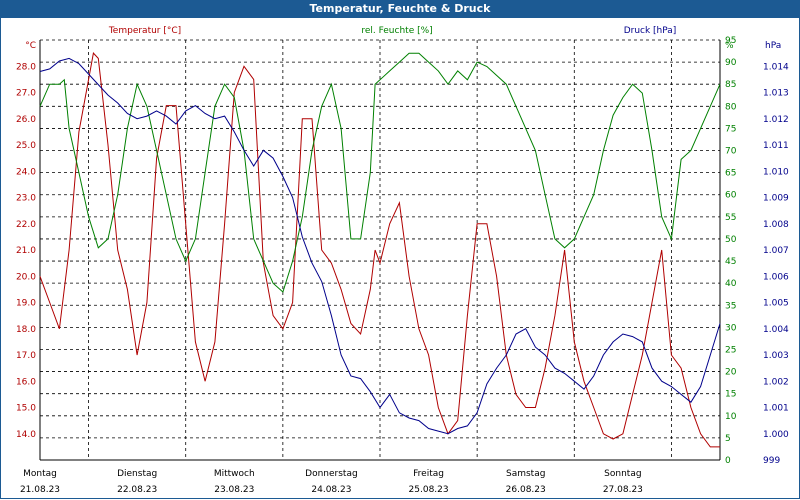 Image resolution: width=800 pixels, height=500 pixels. Describe the element at coordinates (26, 67) in the screenshot. I see `y-tick-label-temperature: 28.0` at that location.